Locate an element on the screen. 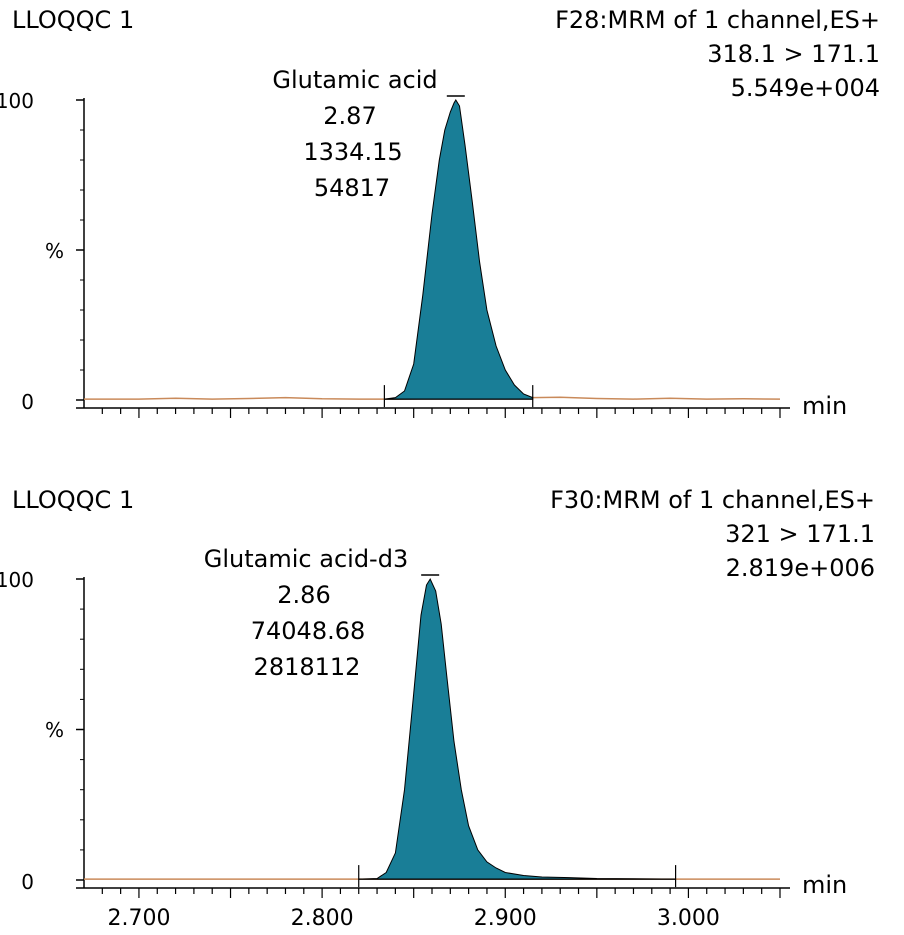 The height and width of the screenshot is (935, 904). intensity-label: 2.819e+006 is located at coordinates (800, 568).